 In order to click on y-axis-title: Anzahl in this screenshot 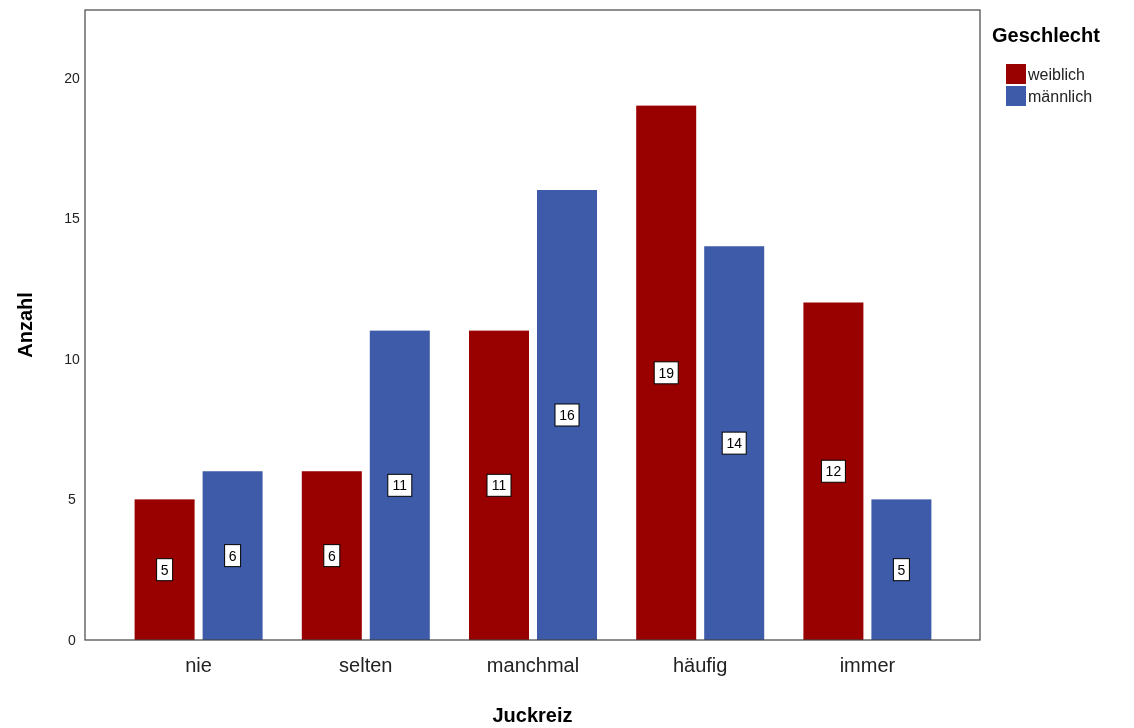, I will do `click(25, 325)`.